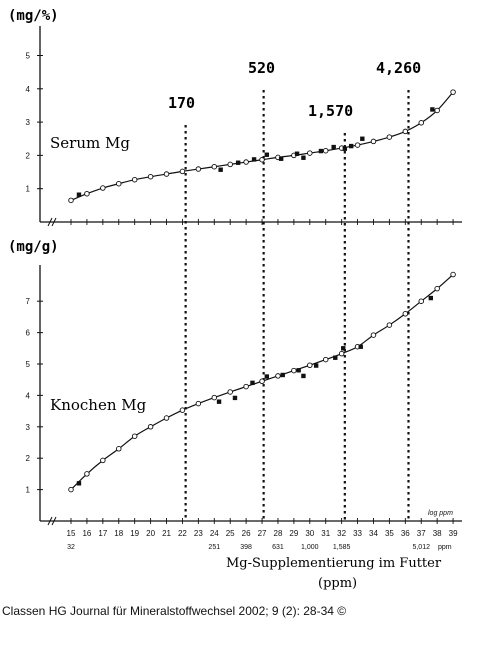 This screenshot has height=661, width=486. What do you see at coordinates (181, 103) in the screenshot?
I see `supplement-level-label: 170` at bounding box center [181, 103].